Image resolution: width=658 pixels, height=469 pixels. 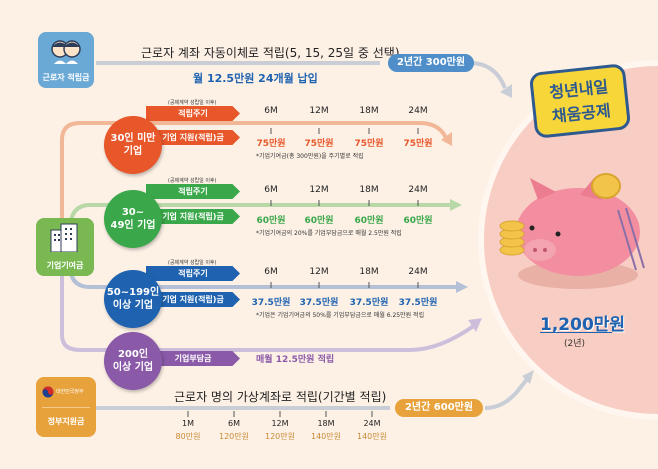 What do you see at coordinates (133, 151) in the screenshot?
I see `tier-label-line2: 기업` at bounding box center [133, 151].